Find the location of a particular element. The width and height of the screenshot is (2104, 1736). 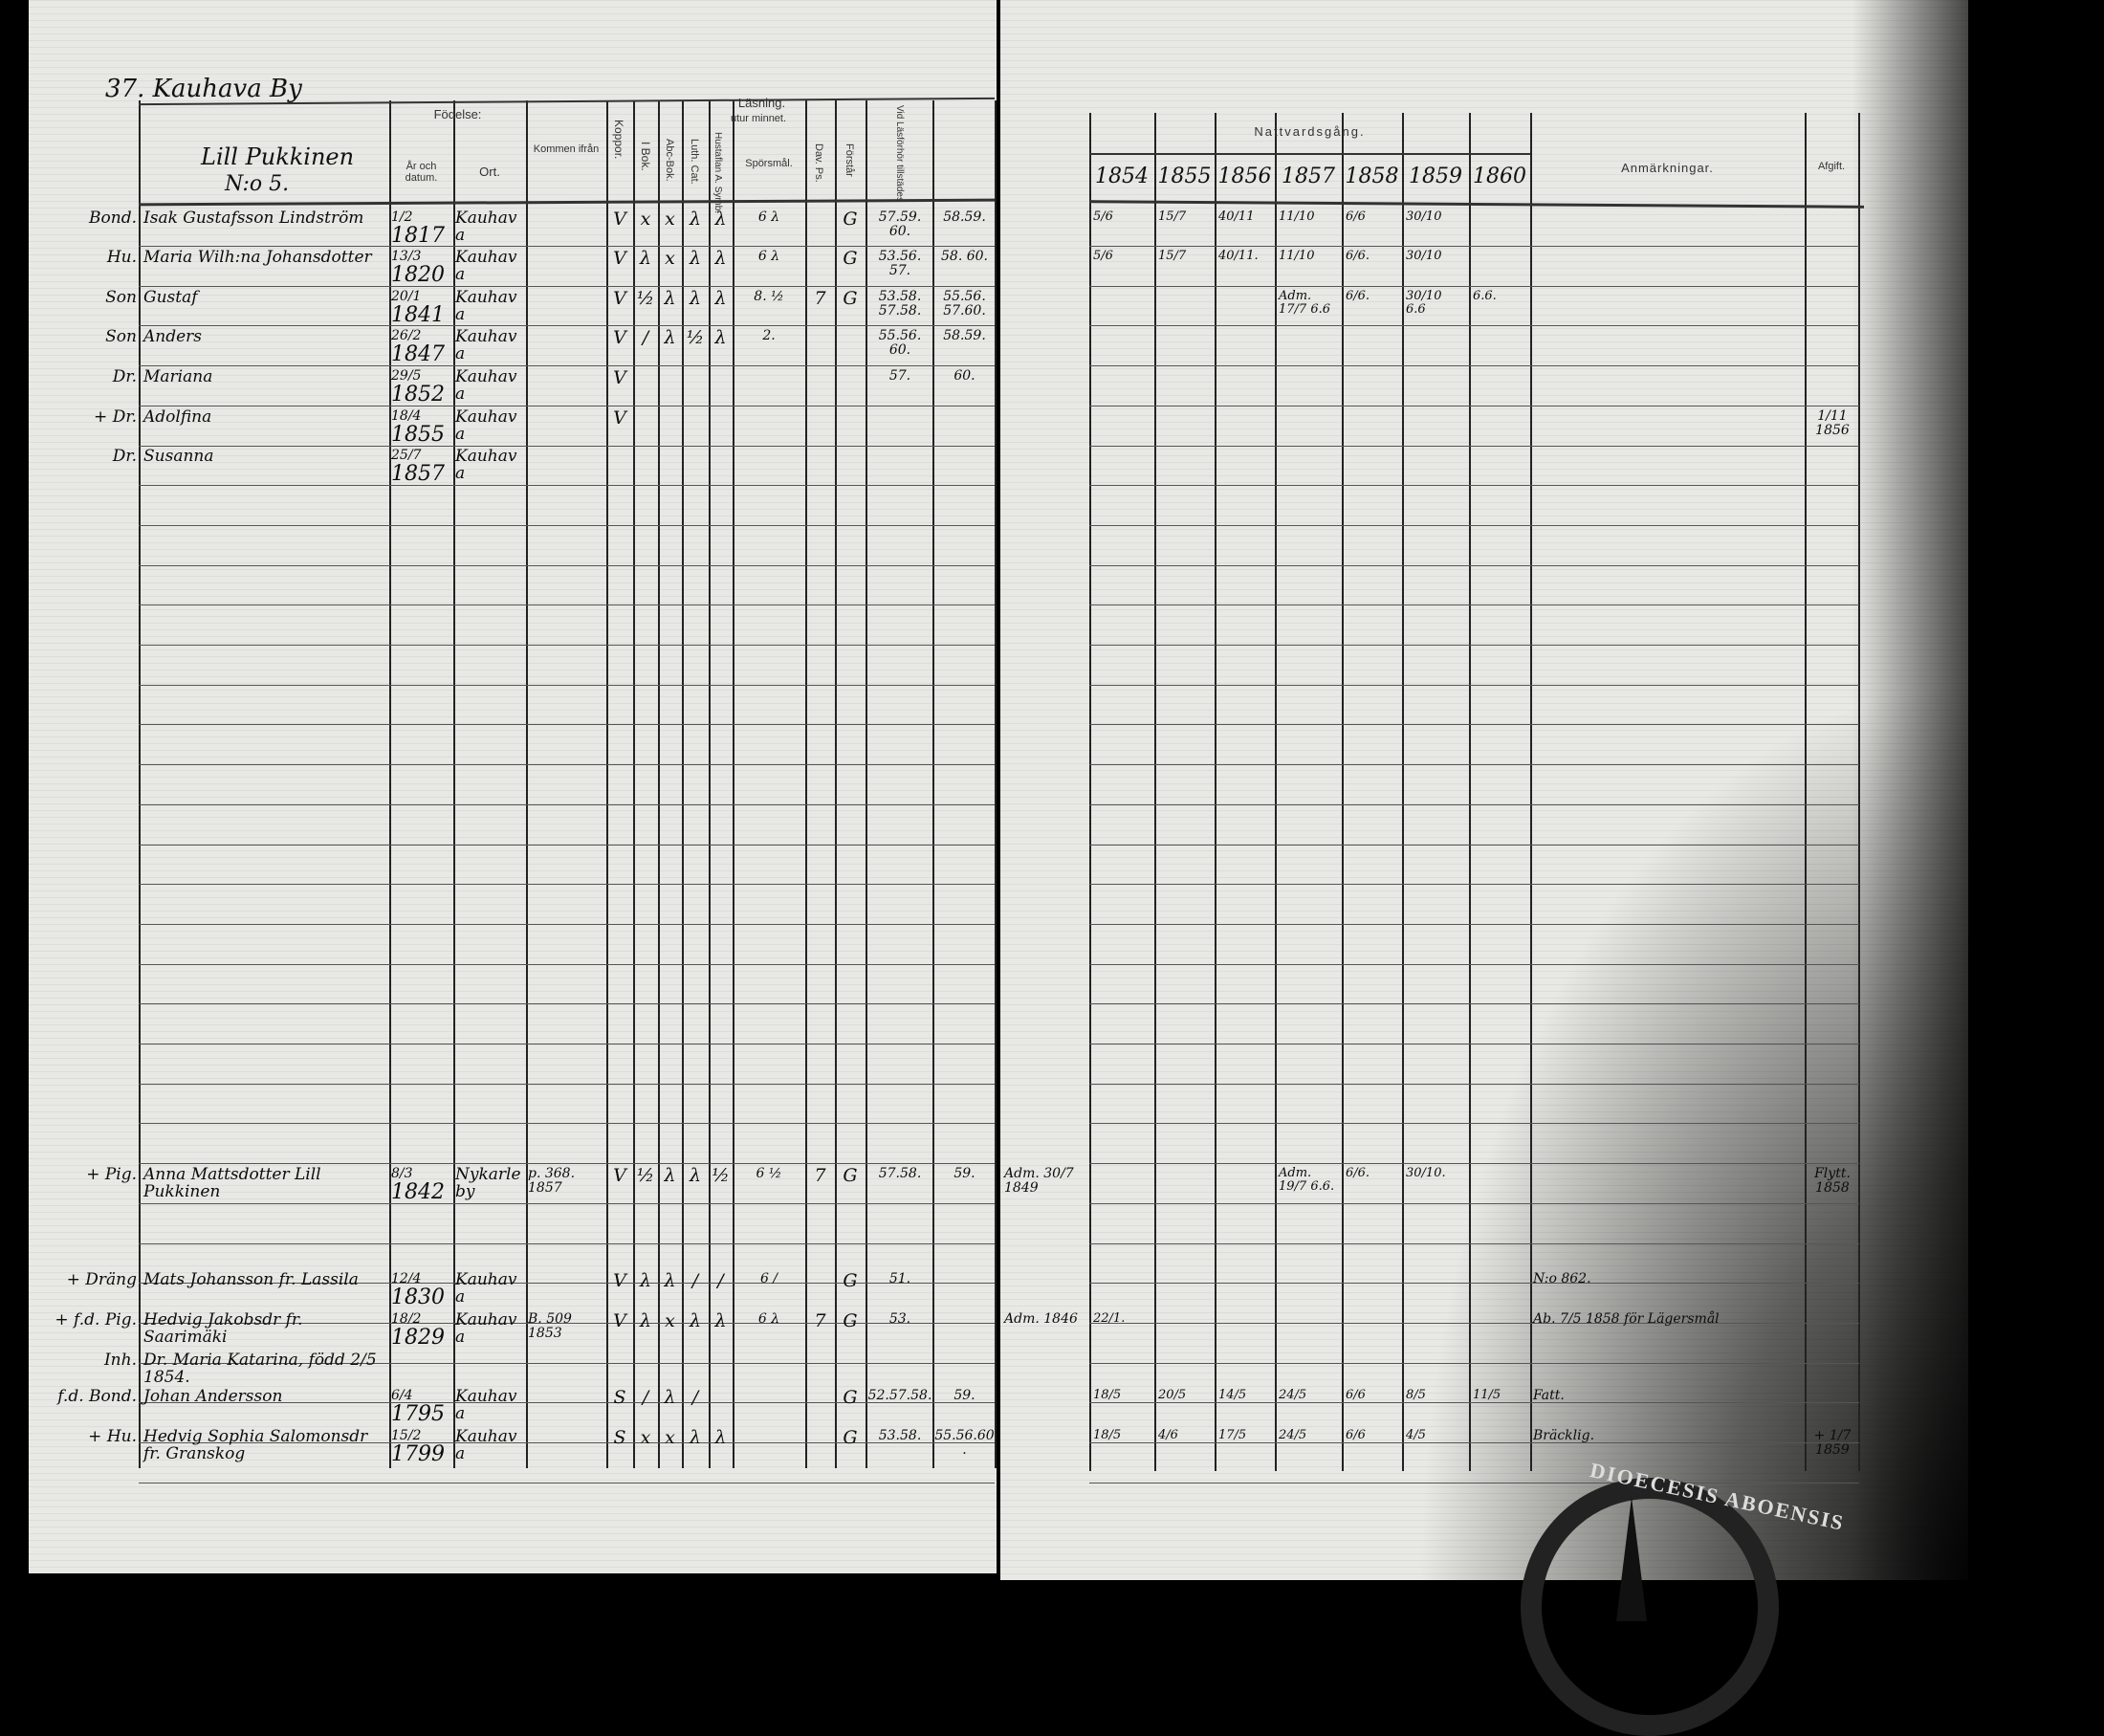

header-nattvard: Nattvardsgång. is located at coordinates (1310, 131).